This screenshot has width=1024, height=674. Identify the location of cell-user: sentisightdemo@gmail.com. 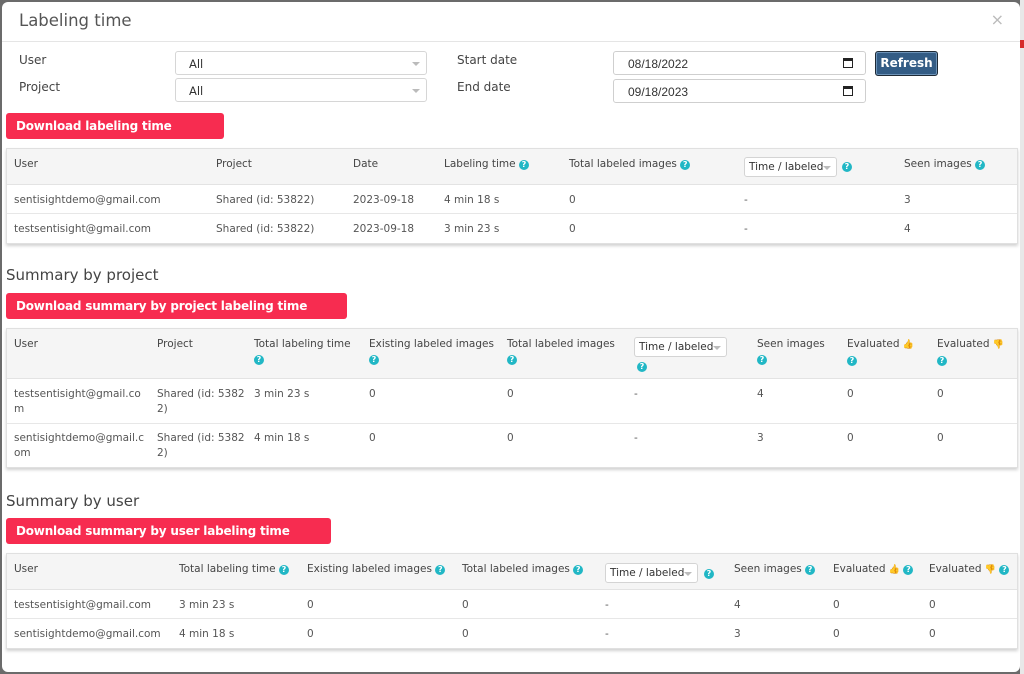
(87, 200).